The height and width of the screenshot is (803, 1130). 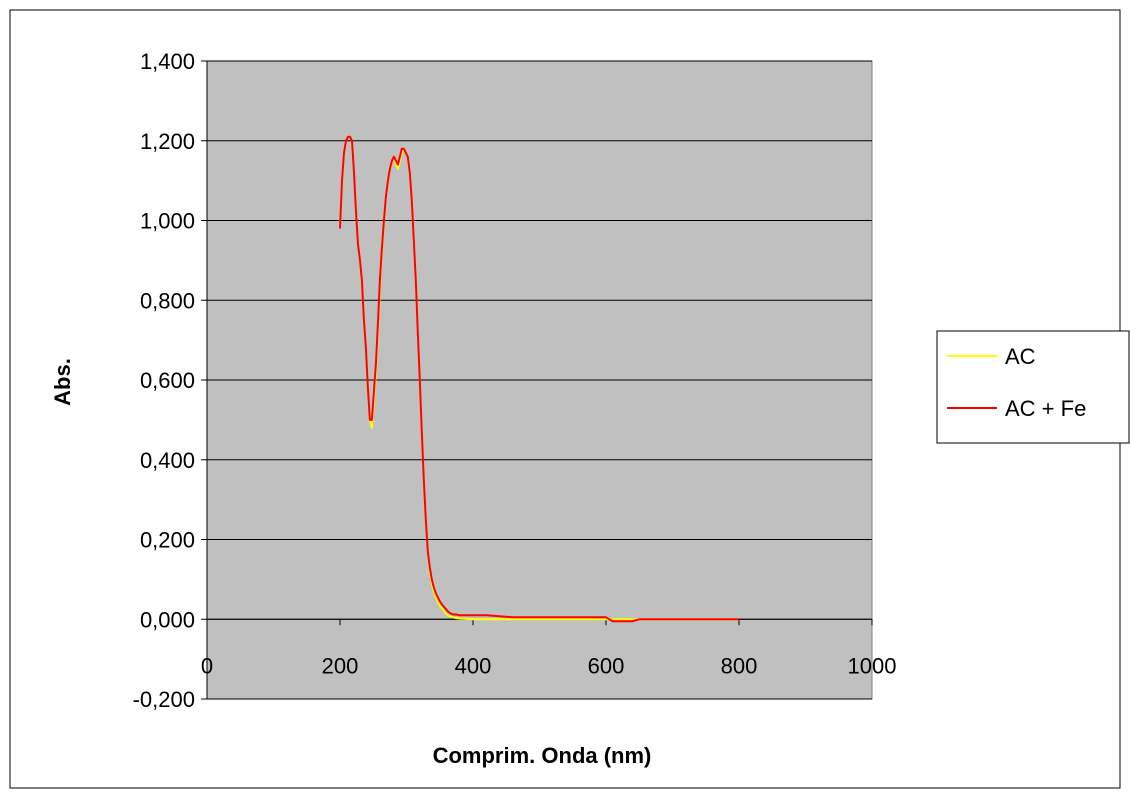 I want to click on x-tick-label: 200, so click(x=340, y=665).